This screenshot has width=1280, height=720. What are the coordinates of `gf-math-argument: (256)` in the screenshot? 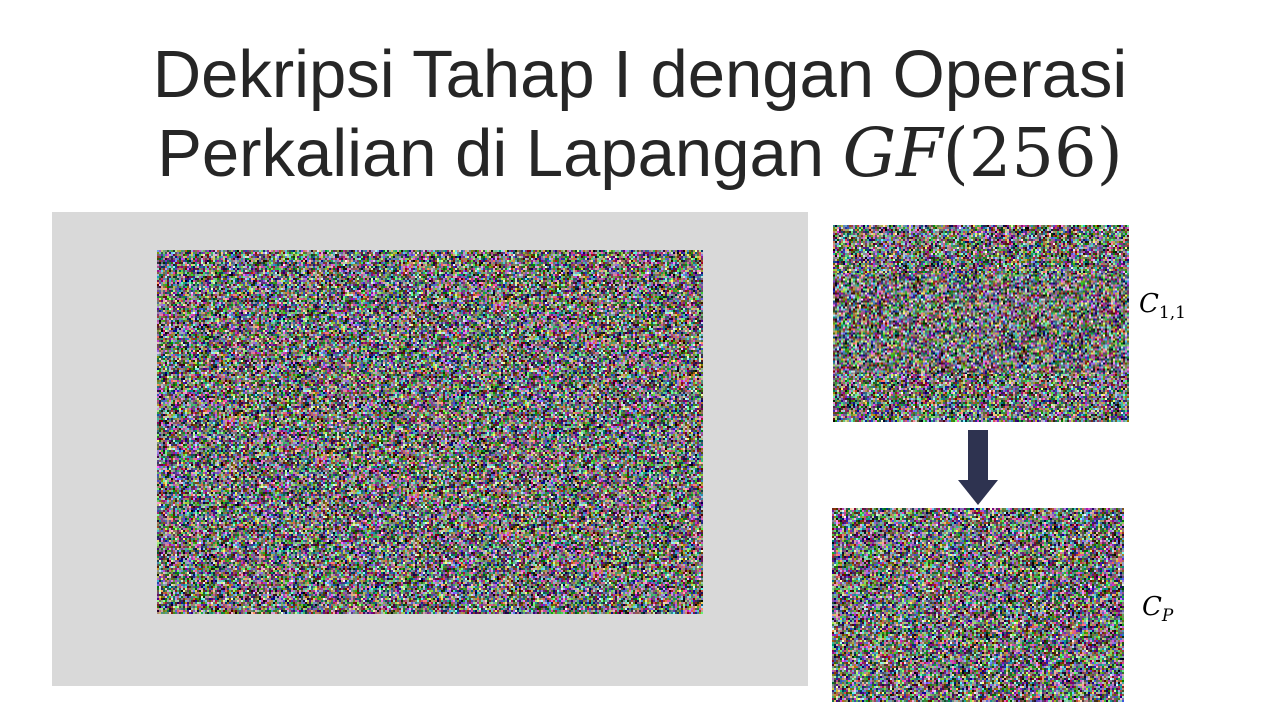 It's located at (1032, 153).